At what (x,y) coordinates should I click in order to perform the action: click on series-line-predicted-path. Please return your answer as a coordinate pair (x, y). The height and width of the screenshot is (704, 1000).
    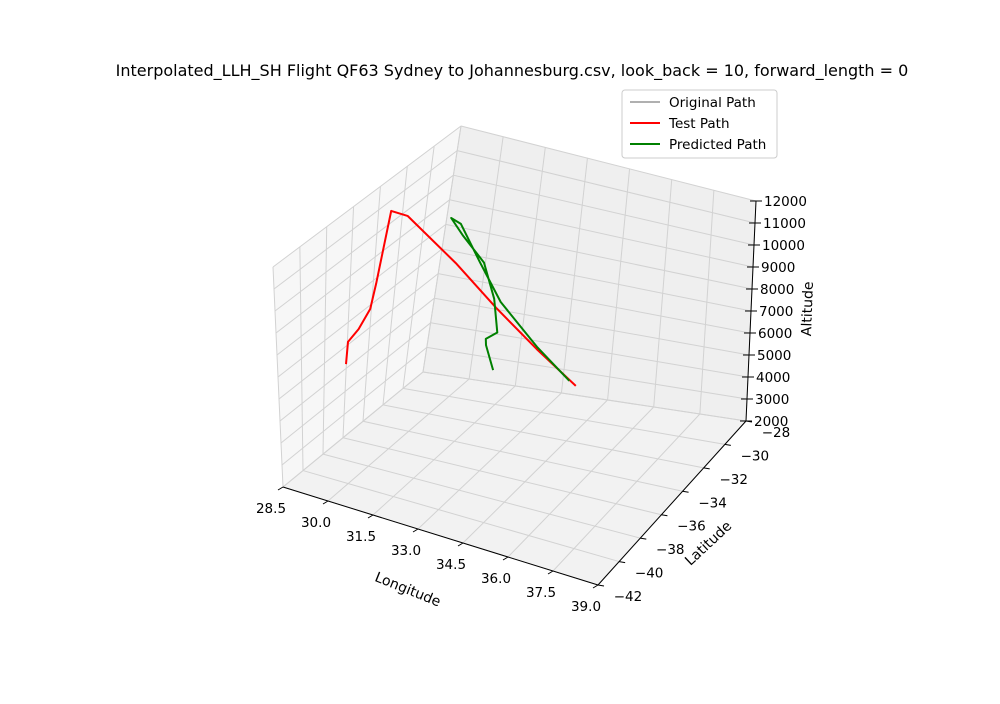
    Looking at the image, I should click on (510, 299).